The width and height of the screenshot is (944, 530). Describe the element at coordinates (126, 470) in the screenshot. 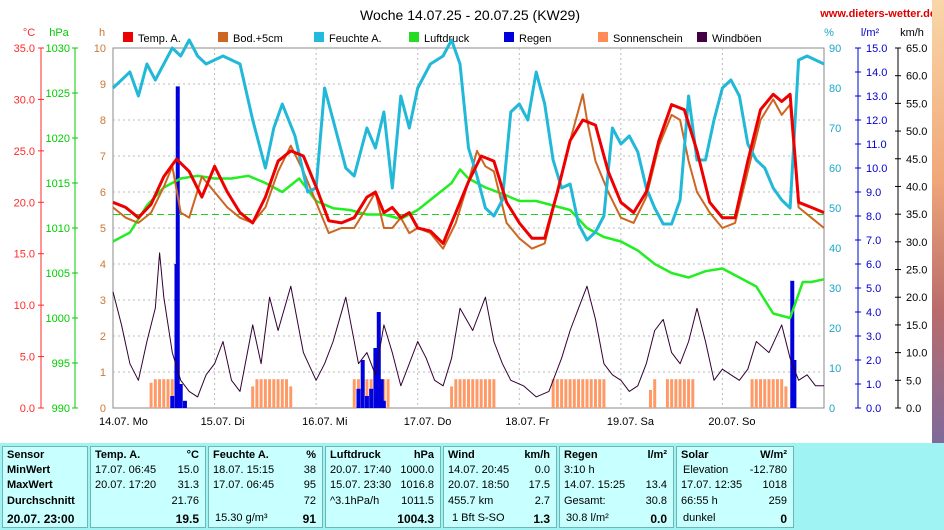

I see `temp-min-time: 17.07. 06:45` at that location.